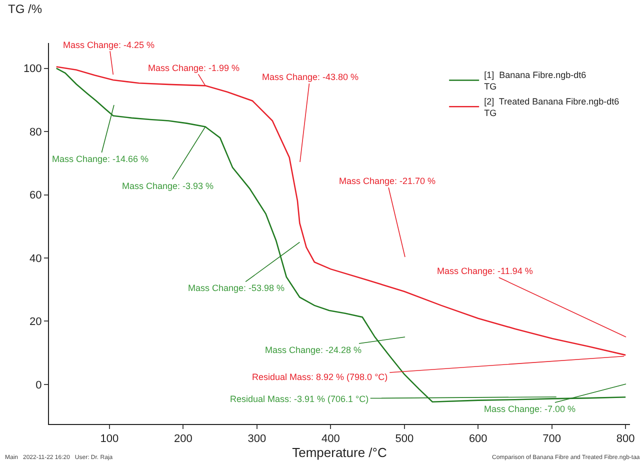  I want to click on y-axis-title: TG /%, so click(25, 9).